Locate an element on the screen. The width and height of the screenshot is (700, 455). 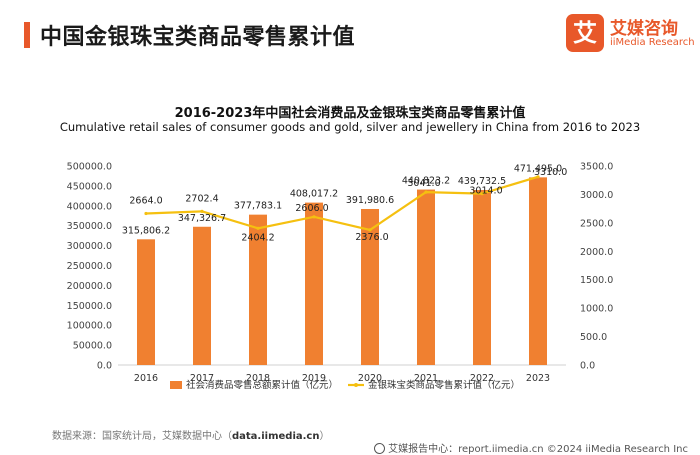
bar-data-label: 440,823.2 is located at coordinates (426, 181).